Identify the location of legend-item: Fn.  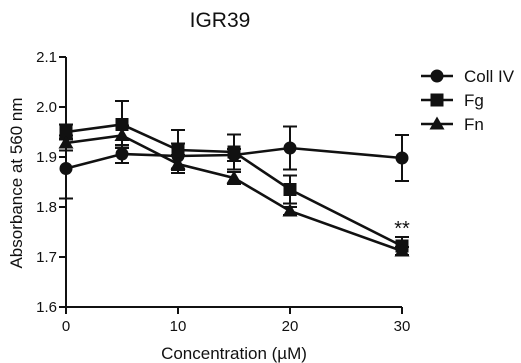
(452, 124).